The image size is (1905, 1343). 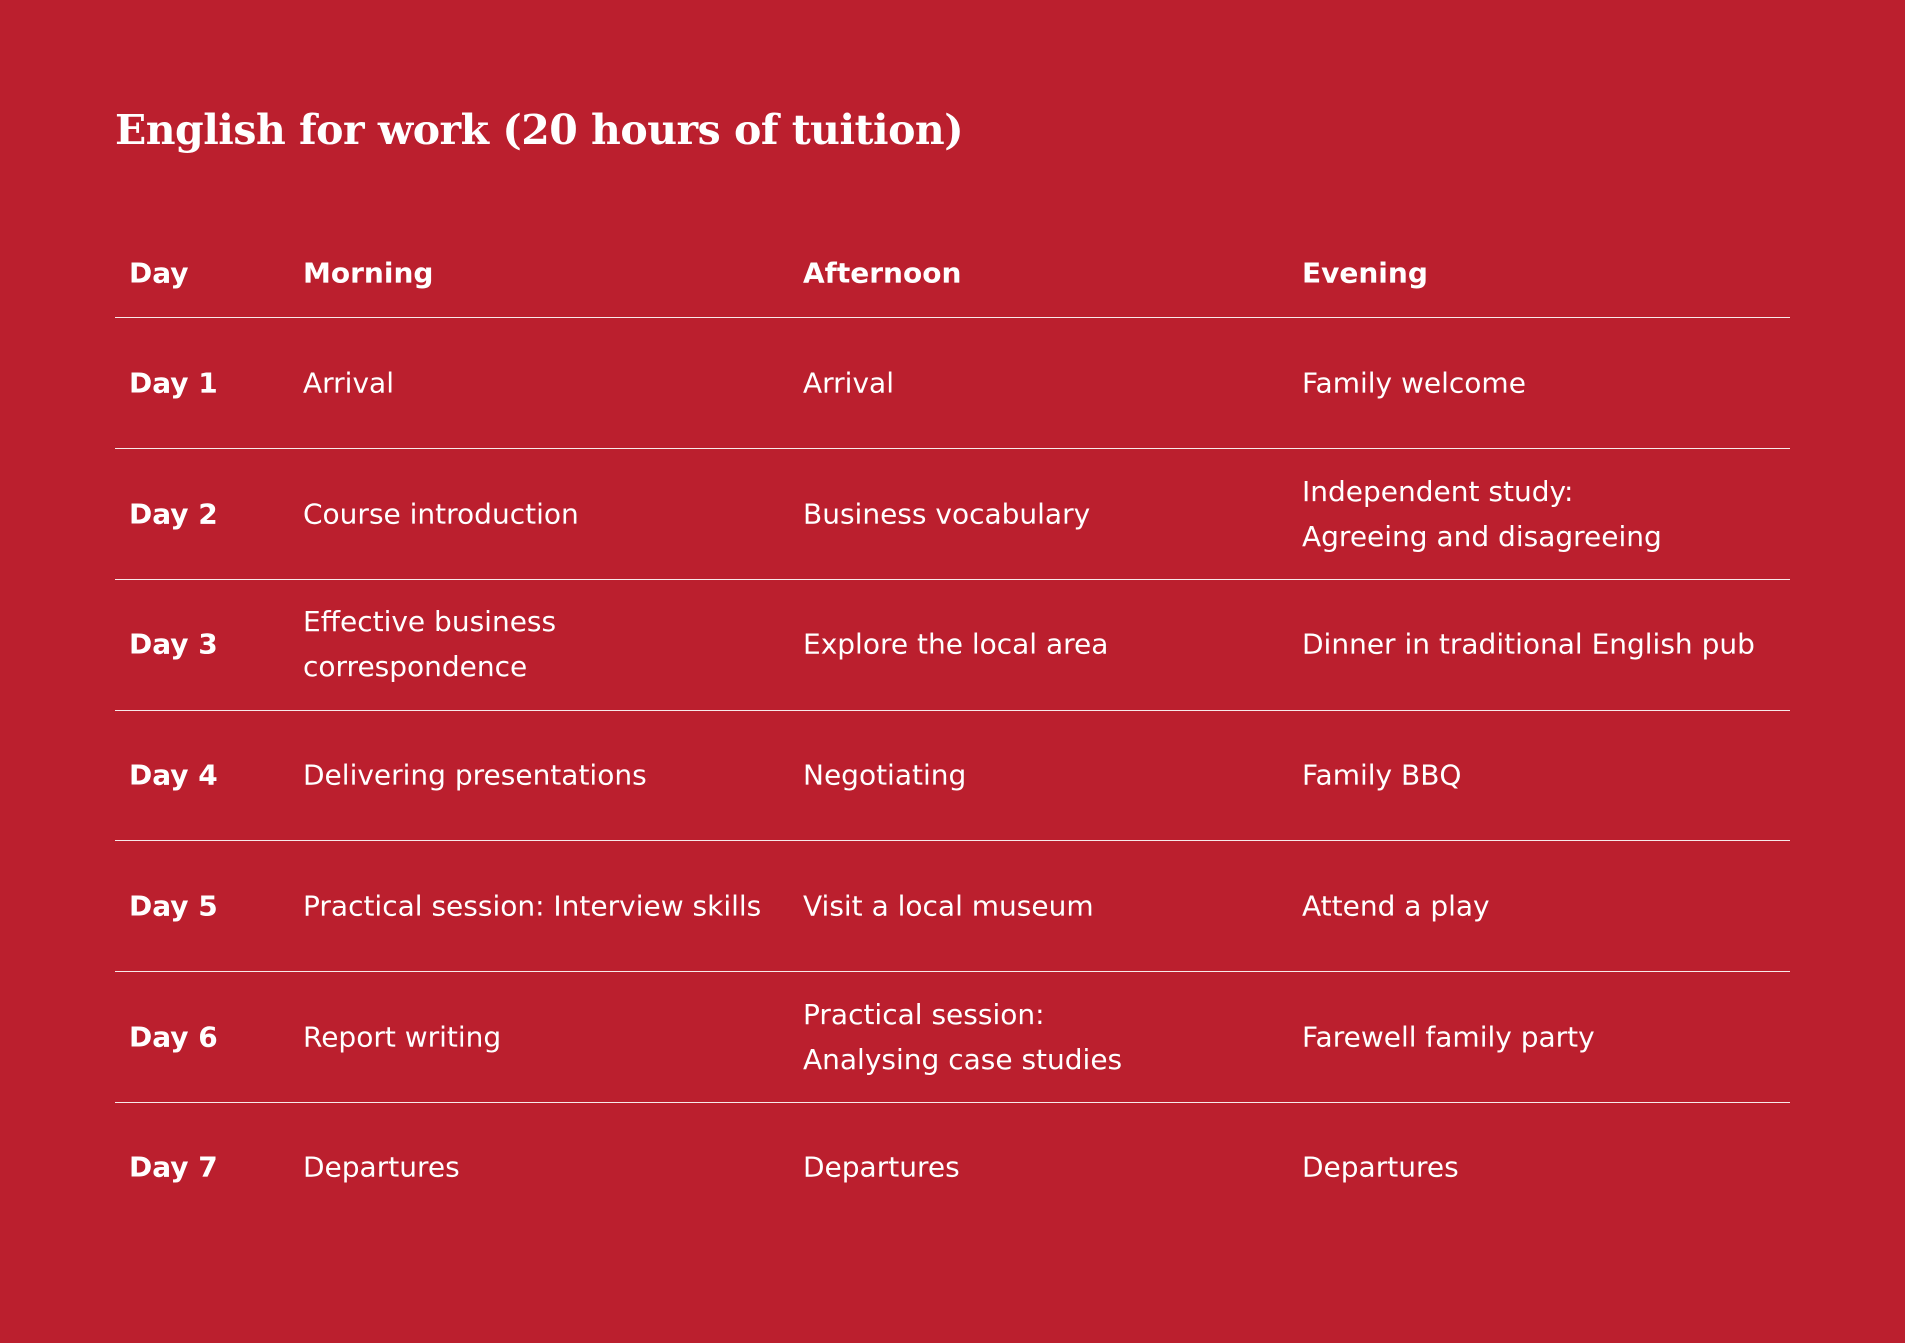 I want to click on column-header: Day, so click(x=159, y=273).